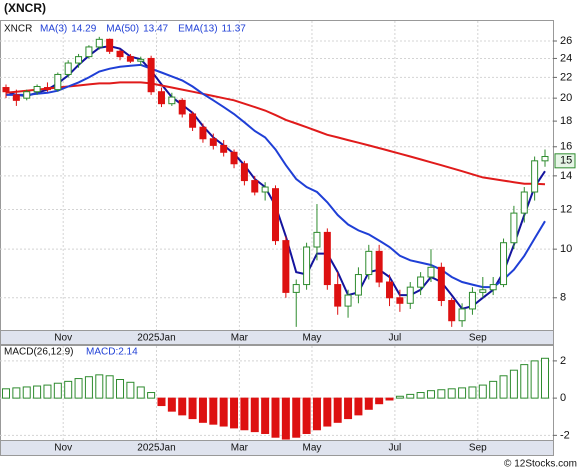  Describe the element at coordinates (83, 29) in the screenshot. I see `legend-value: 14.29` at that location.